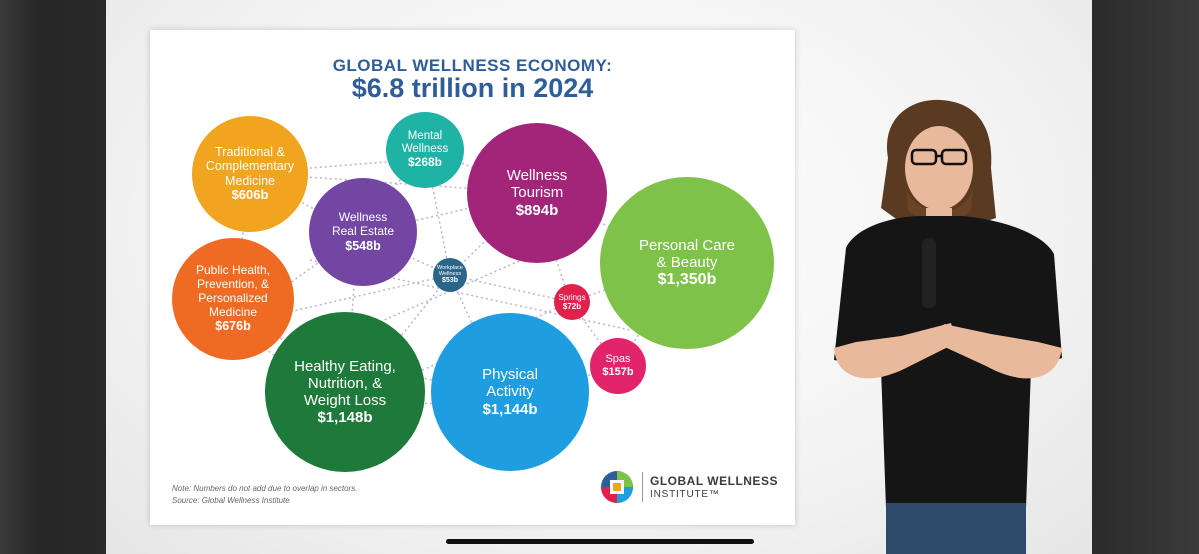 The width and height of the screenshot is (1199, 554). What do you see at coordinates (618, 372) in the screenshot?
I see `bubble-value: $157b` at bounding box center [618, 372].